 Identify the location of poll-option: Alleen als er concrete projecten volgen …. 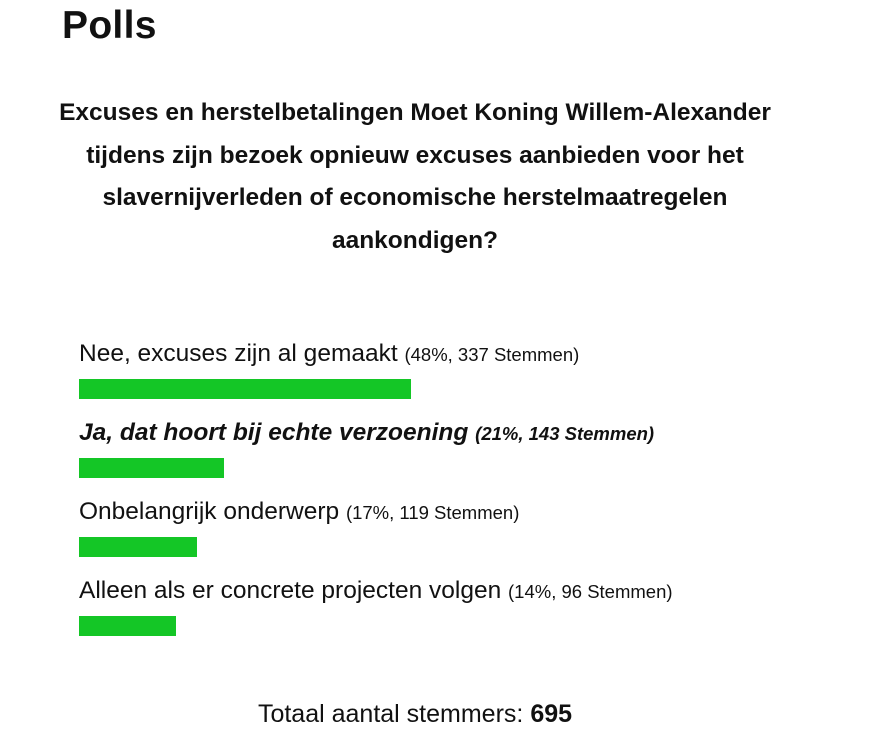
(409, 602).